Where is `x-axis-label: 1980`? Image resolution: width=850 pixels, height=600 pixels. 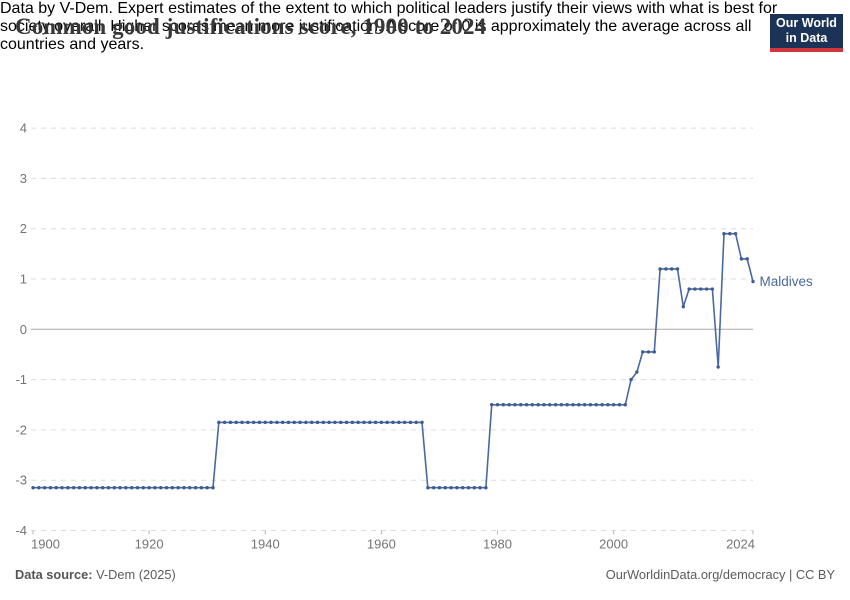 x-axis-label: 1980 is located at coordinates (497, 544).